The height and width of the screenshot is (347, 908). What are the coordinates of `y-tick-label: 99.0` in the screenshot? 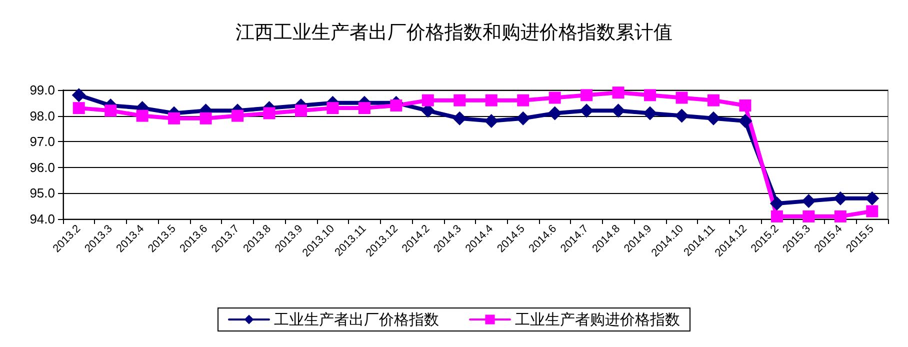 It's located at (42, 90).